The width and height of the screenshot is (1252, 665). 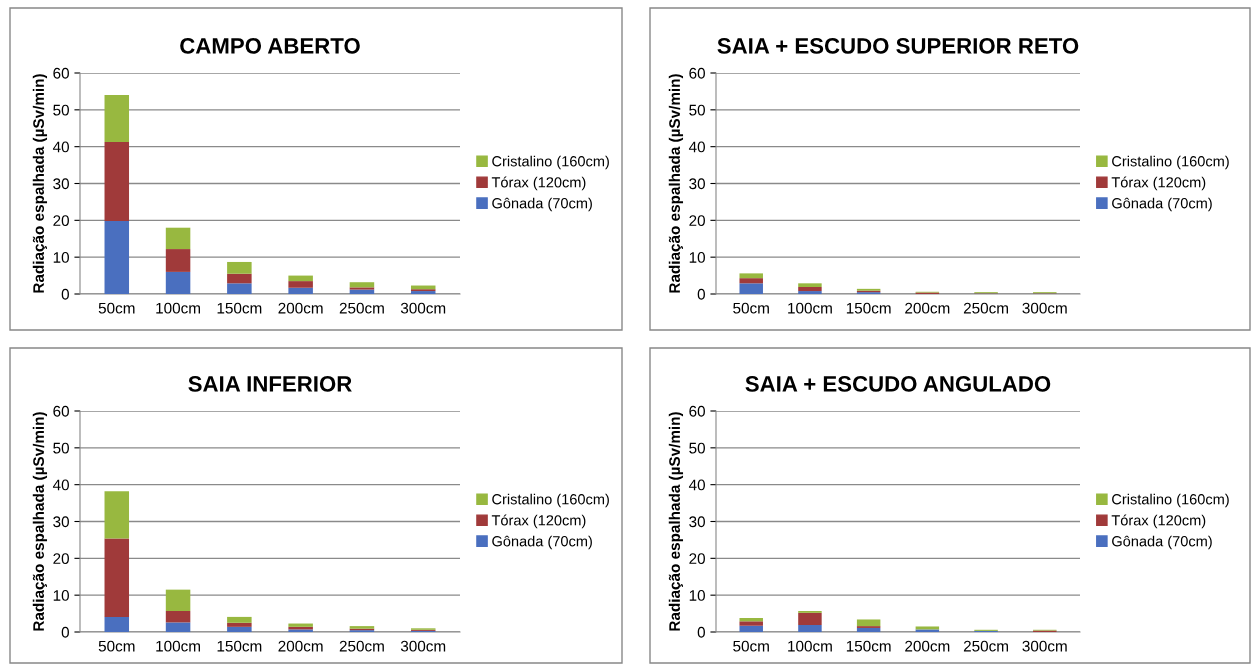 What do you see at coordinates (898, 46) in the screenshot?
I see `chart-title: SAIA + ESCUDO SUPERIOR RETO` at bounding box center [898, 46].